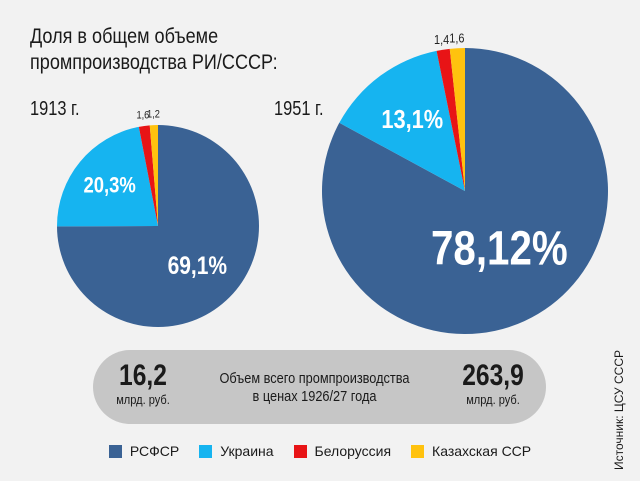  What do you see at coordinates (493, 375) in the screenshot?
I see `total-1951-value: 263,9` at bounding box center [493, 375].